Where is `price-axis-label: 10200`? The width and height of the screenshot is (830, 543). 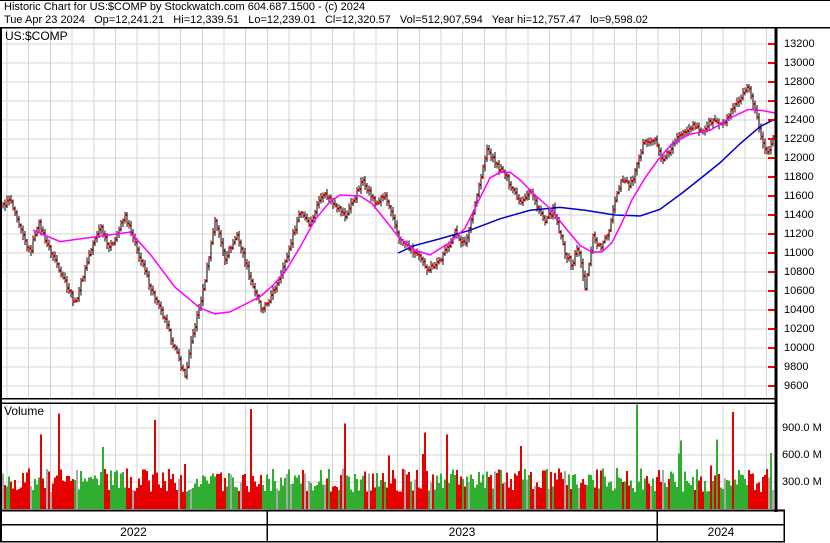 price-axis-label: 10200 is located at coordinates (799, 328).